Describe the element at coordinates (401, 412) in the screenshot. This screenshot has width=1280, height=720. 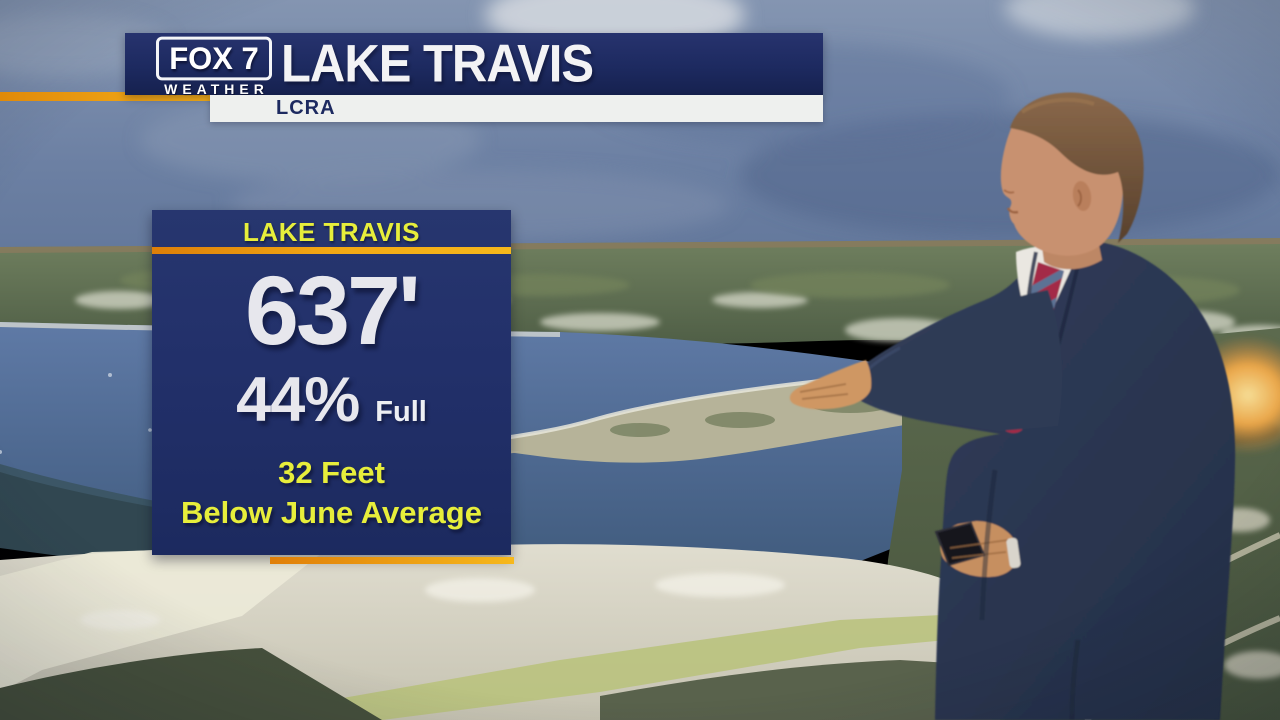
I see `percent-full-label: Full` at that location.